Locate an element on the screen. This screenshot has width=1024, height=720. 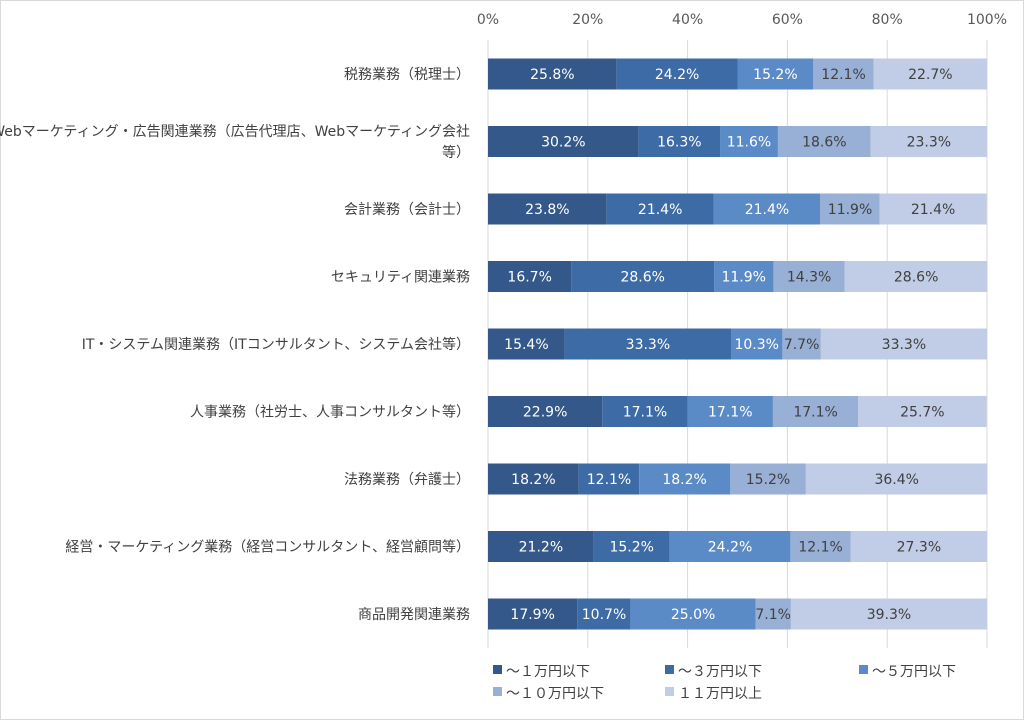
data-label: 23.3% is located at coordinates (929, 143).